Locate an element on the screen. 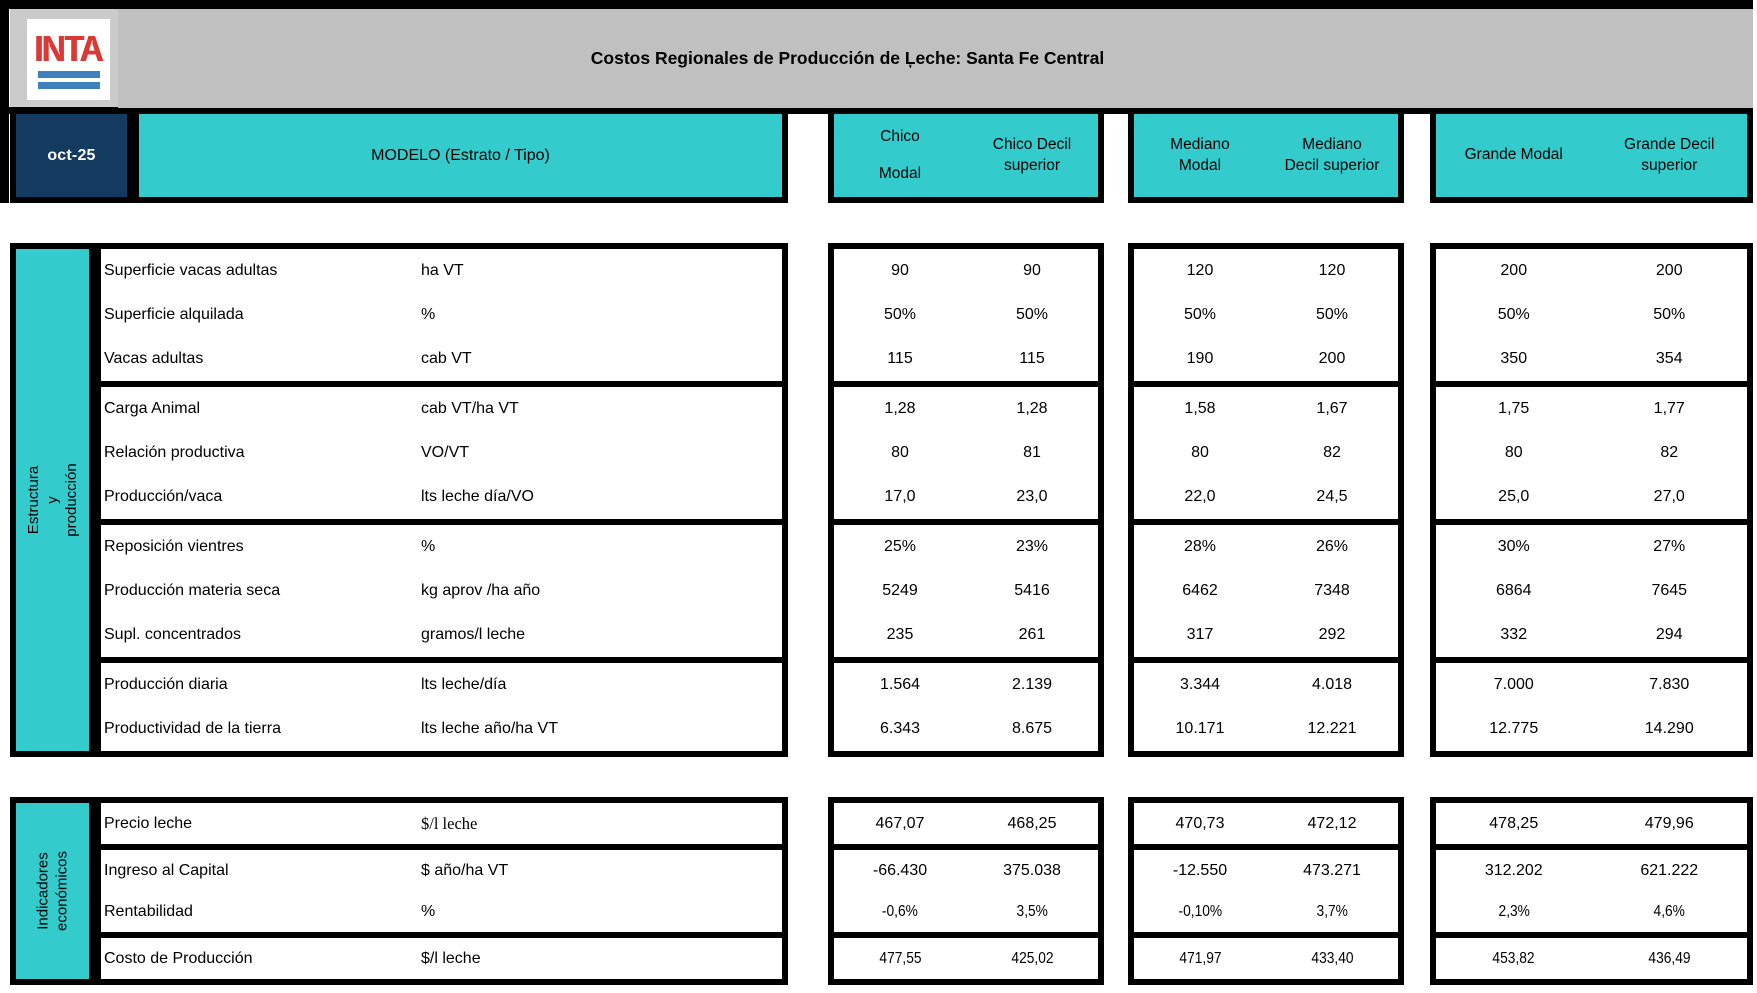 The width and height of the screenshot is (1757, 993). cell-value-text: 4.018 is located at coordinates (1332, 684).